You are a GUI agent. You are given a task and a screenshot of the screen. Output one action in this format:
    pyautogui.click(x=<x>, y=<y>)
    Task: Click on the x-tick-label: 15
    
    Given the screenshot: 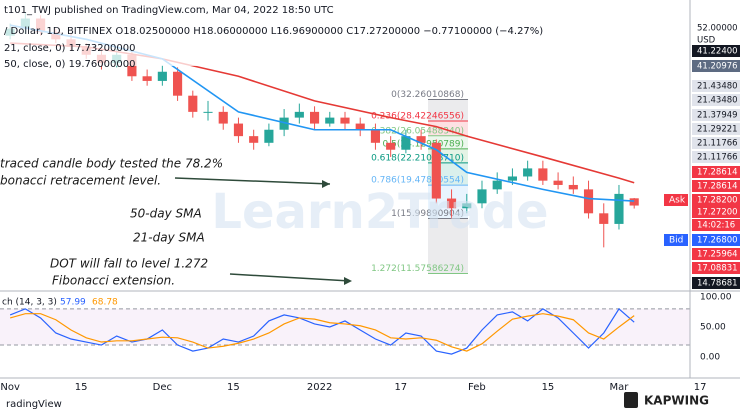 What is the action you would take?
    pyautogui.click(x=548, y=387)
    